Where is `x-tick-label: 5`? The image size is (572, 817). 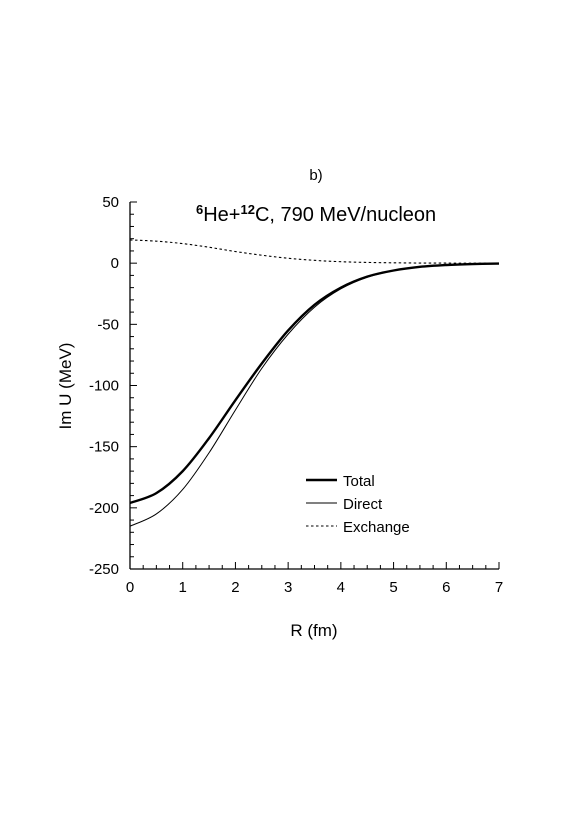 x-tick-label: 5 is located at coordinates (393, 587).